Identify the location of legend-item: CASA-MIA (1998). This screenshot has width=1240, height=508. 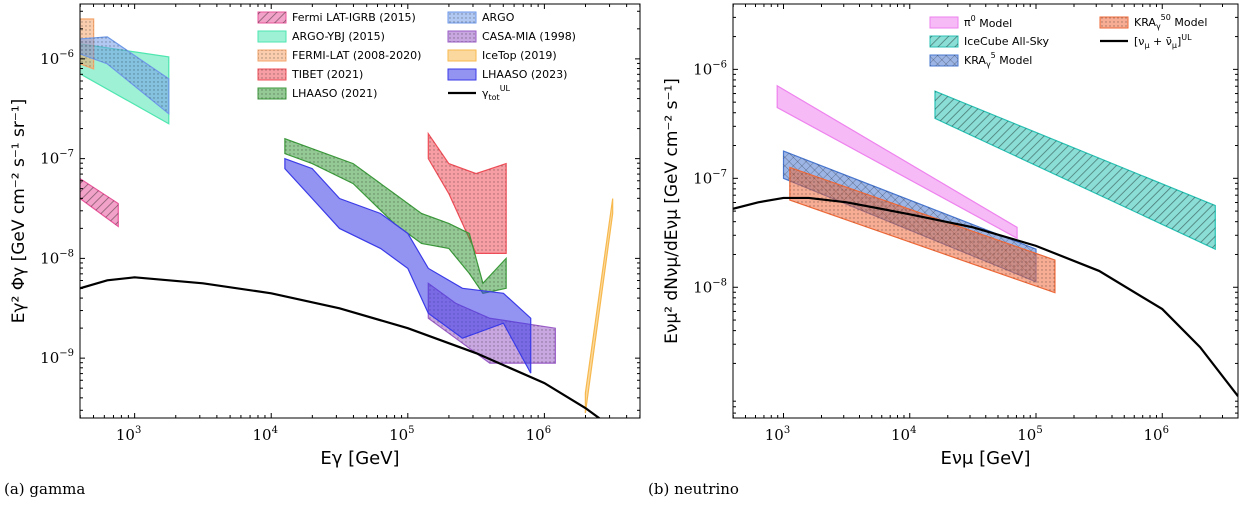
(511, 36).